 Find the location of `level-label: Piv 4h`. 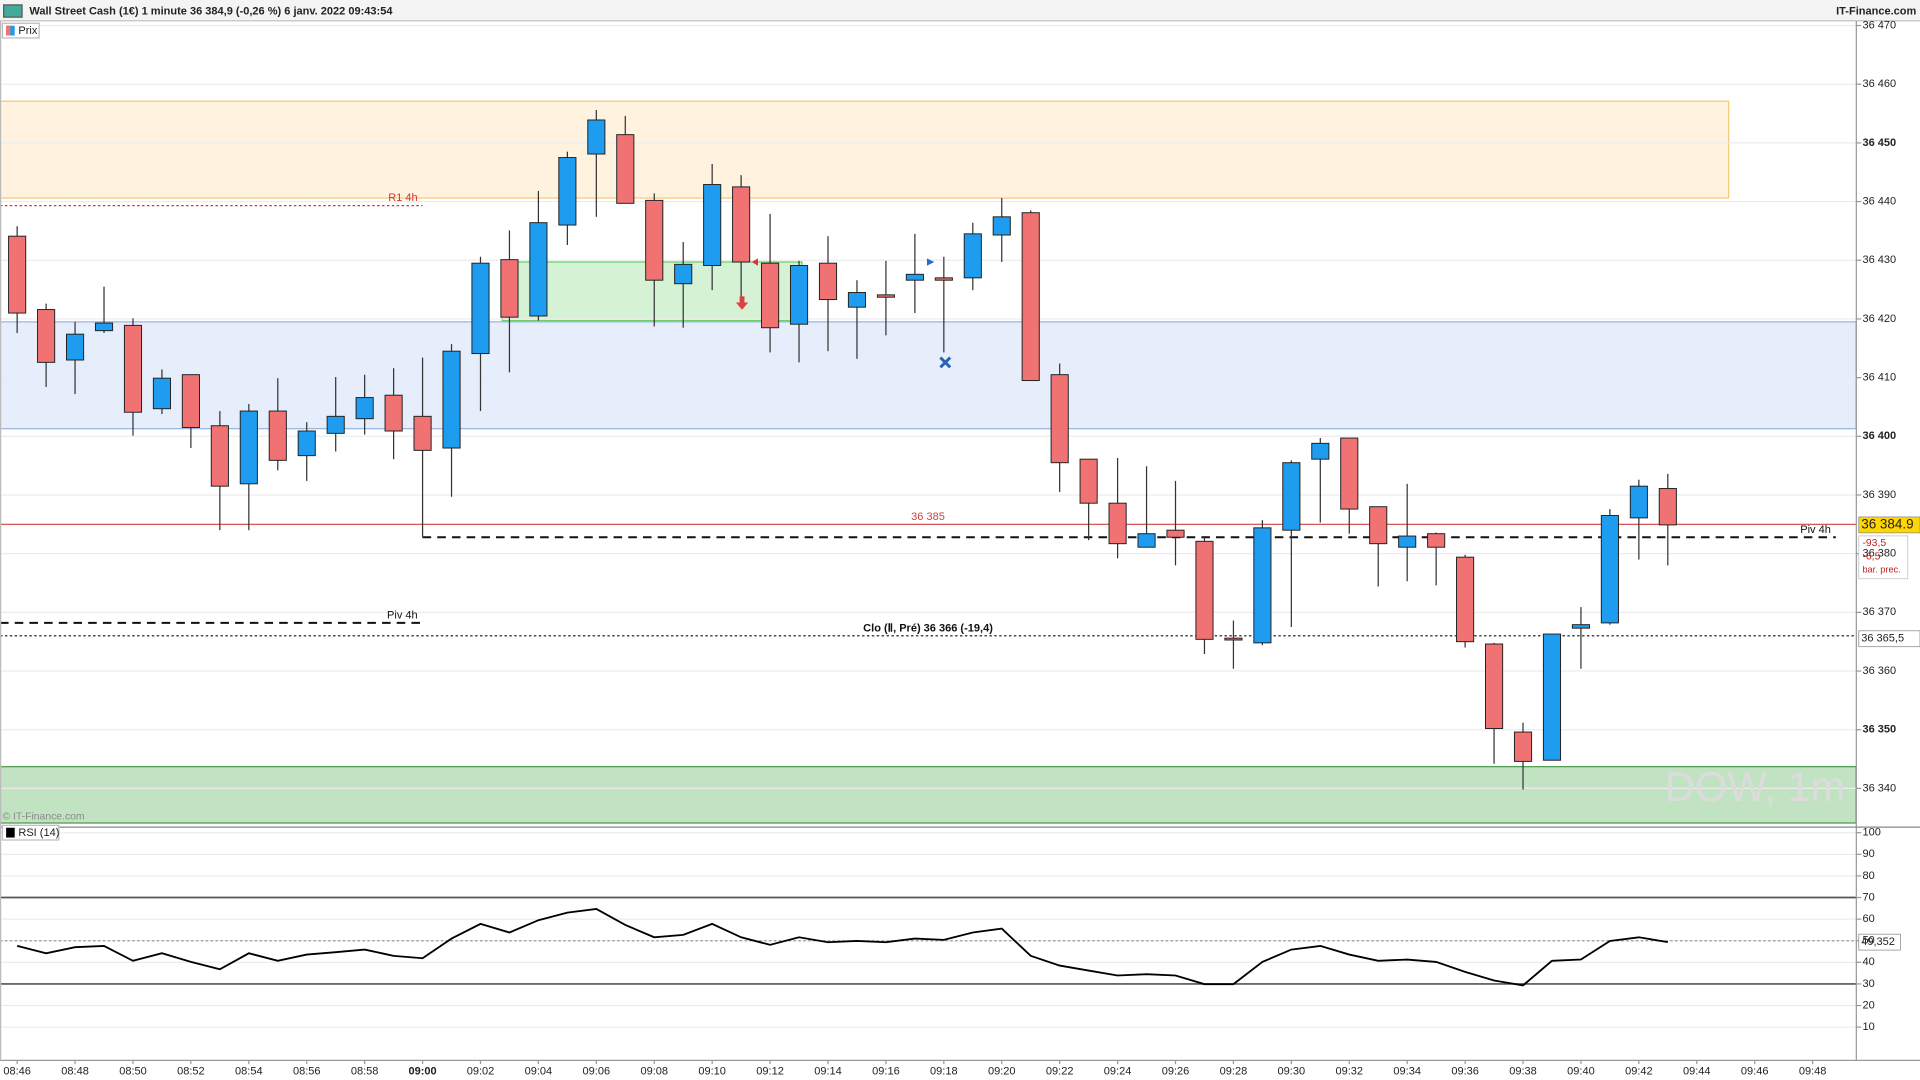

level-label: Piv 4h is located at coordinates (402, 615).